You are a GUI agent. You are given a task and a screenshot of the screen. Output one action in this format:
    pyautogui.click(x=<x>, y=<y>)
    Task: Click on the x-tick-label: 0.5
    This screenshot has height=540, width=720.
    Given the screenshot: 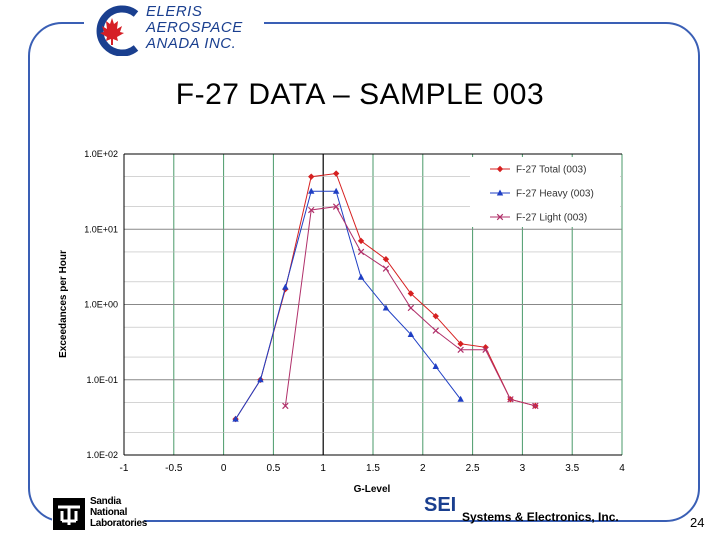 What is the action you would take?
    pyautogui.click(x=273, y=468)
    